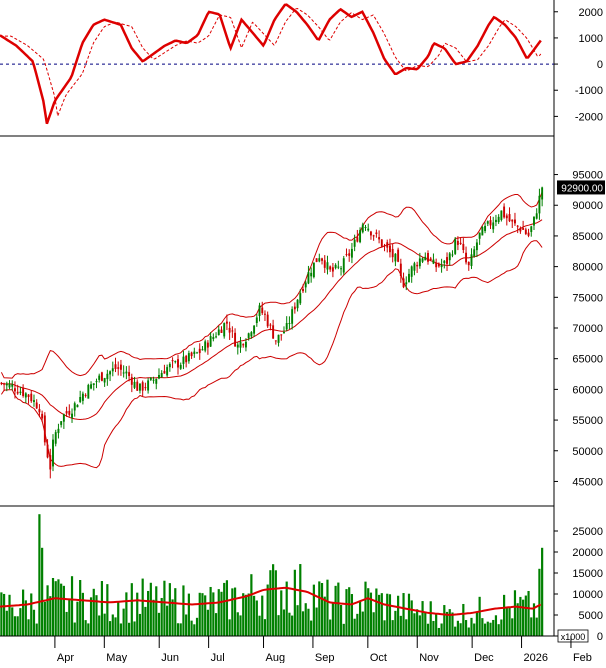 The image size is (606, 668). I want to click on month-label: Jul, so click(218, 657).